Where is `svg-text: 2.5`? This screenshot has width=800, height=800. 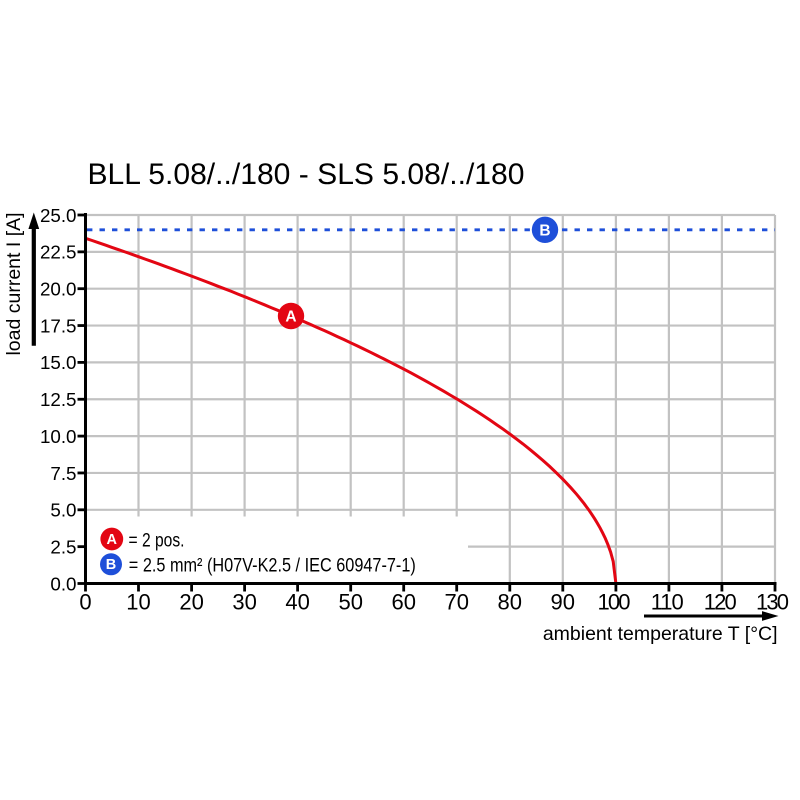 svg-text: 2.5 is located at coordinates (63, 546).